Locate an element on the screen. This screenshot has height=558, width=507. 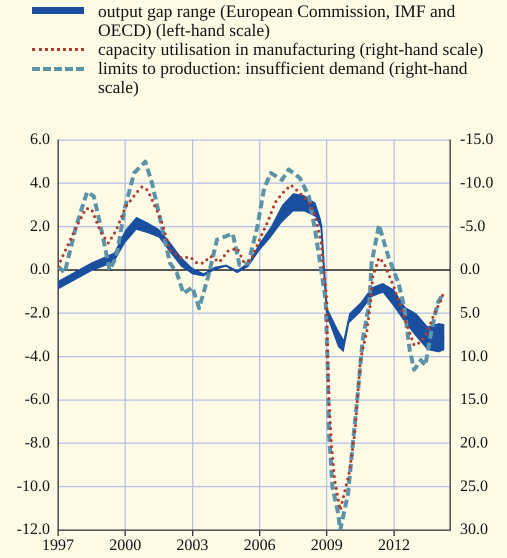
y-tick-label: -10.0 is located at coordinates (33, 486).